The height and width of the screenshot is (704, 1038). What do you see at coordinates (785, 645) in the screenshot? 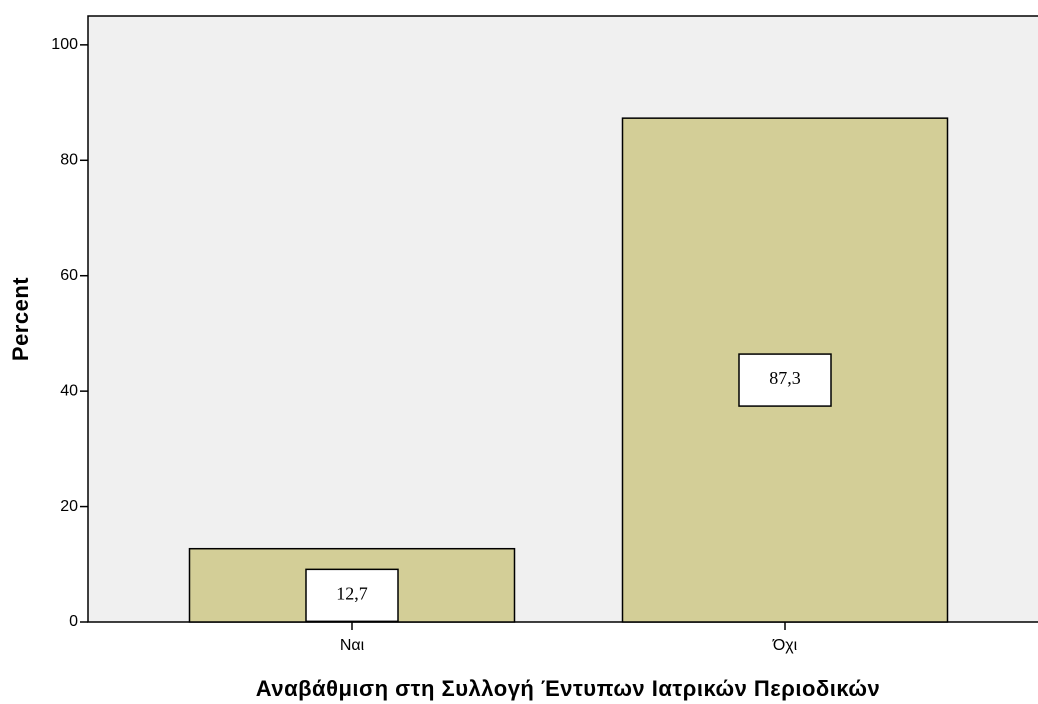
I see `x-tick-label: Όχι` at bounding box center [785, 645].